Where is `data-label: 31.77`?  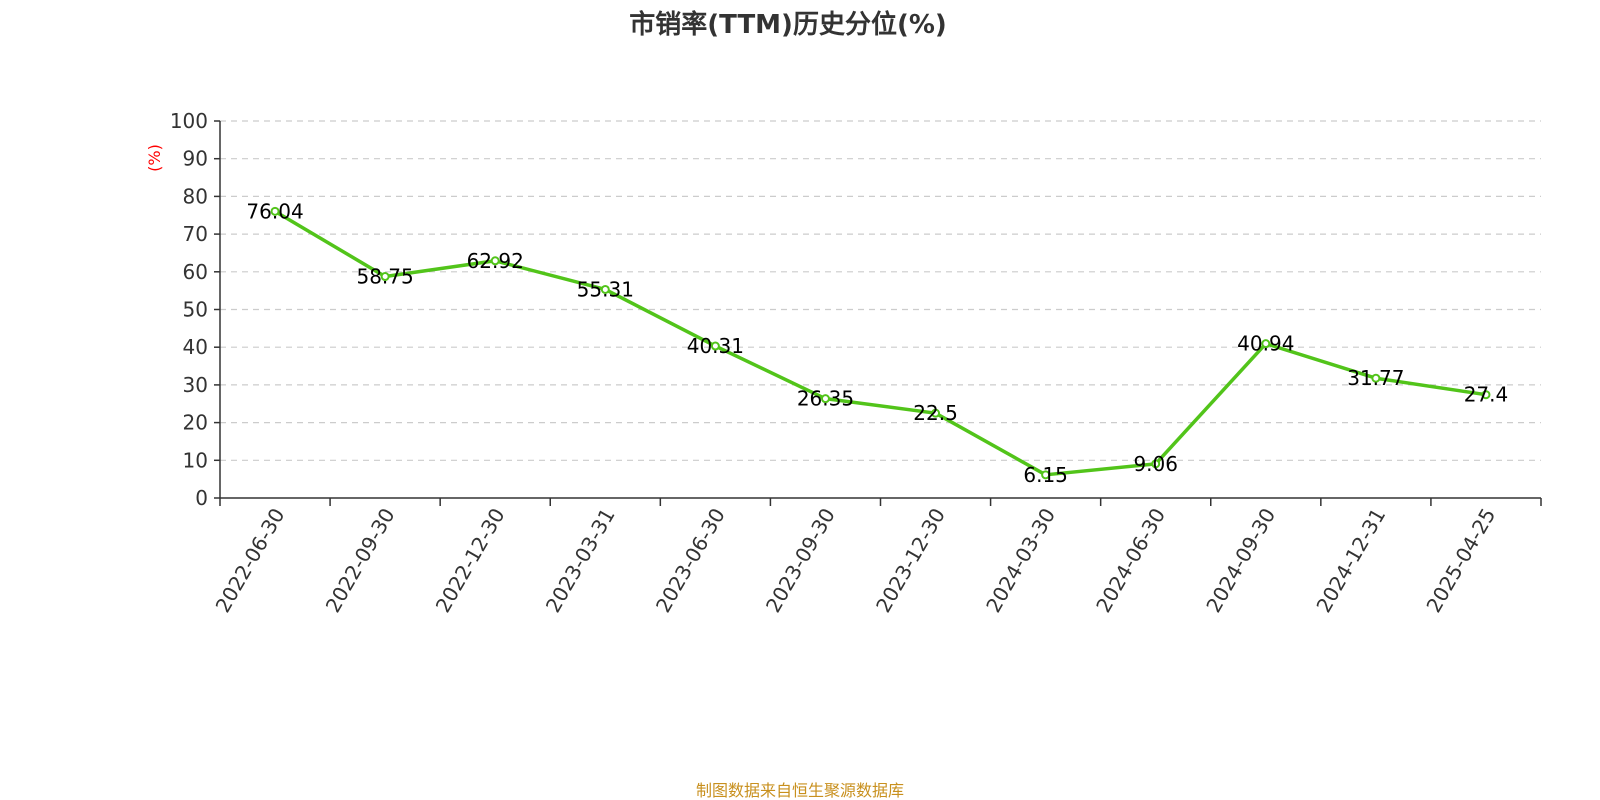
data-label: 31.77 is located at coordinates (1375, 378).